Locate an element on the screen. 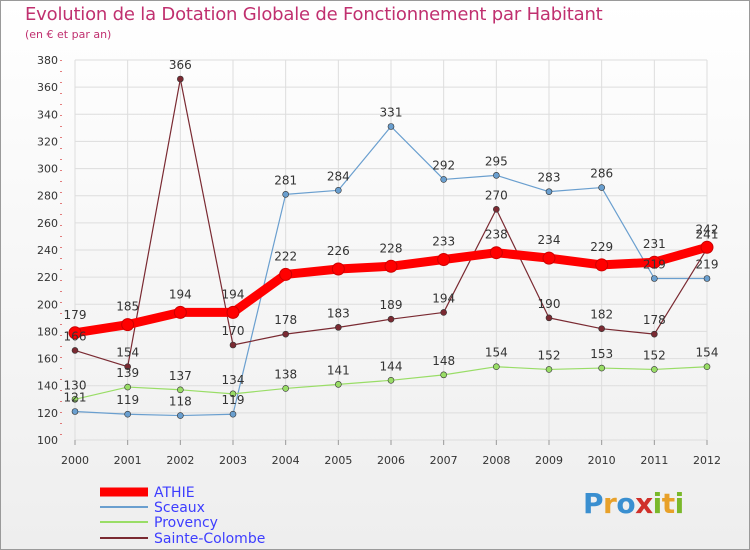 The image size is (750, 550). x-tick-label: 2008 is located at coordinates (496, 460).